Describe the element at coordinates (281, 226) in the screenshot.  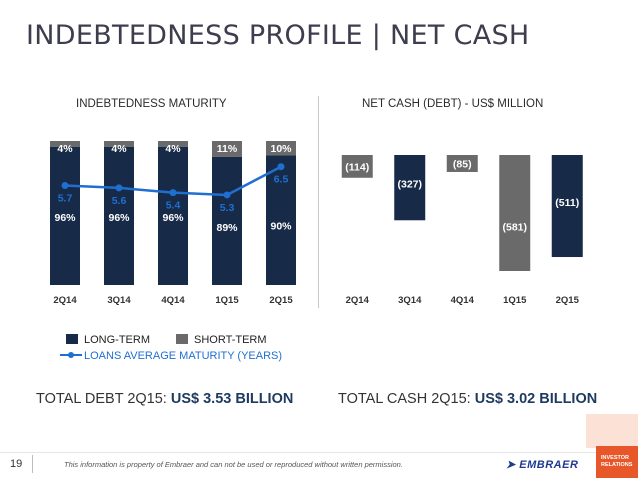
I see `long-term-label-2Q15: 90%` at that location.